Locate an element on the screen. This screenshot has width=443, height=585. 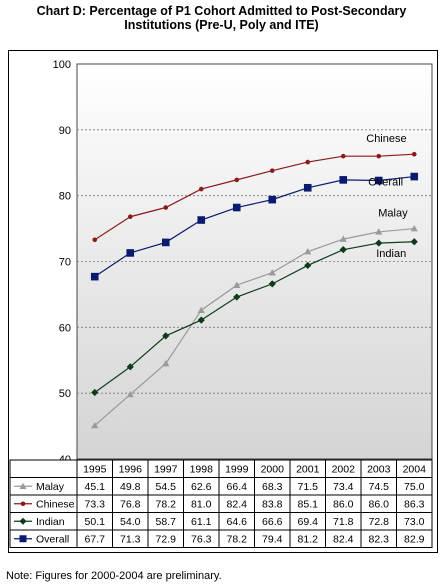
table-cell-value: 82.4 is located at coordinates (237, 505).